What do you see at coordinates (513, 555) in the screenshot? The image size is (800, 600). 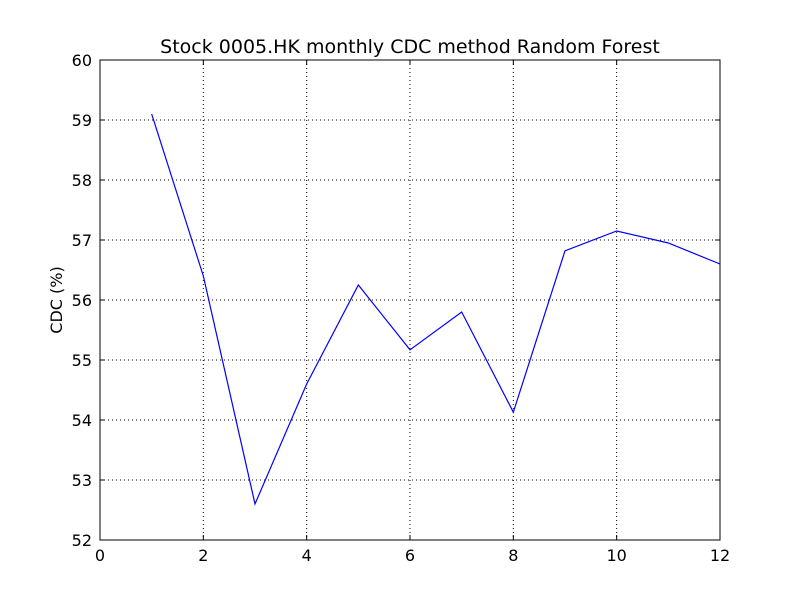 I see `x-tick-label: 8` at bounding box center [513, 555].